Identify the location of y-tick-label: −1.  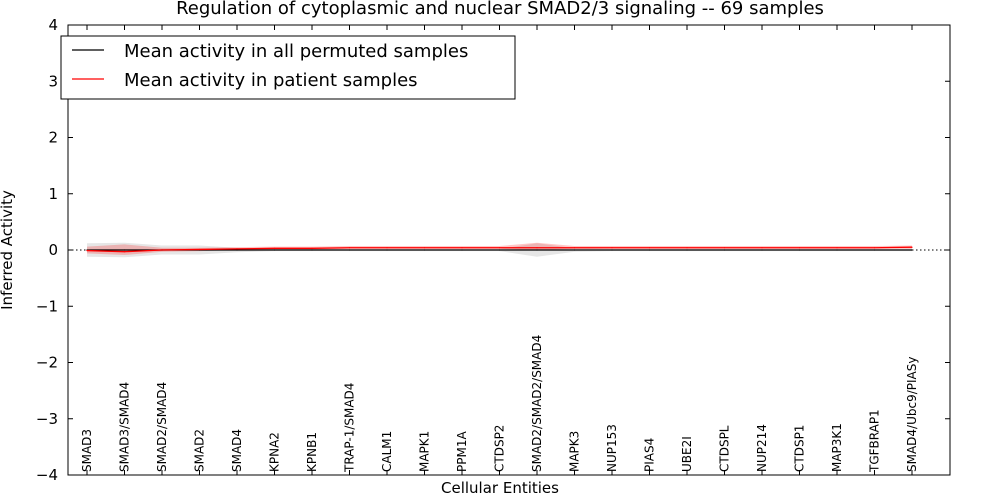
(47, 306).